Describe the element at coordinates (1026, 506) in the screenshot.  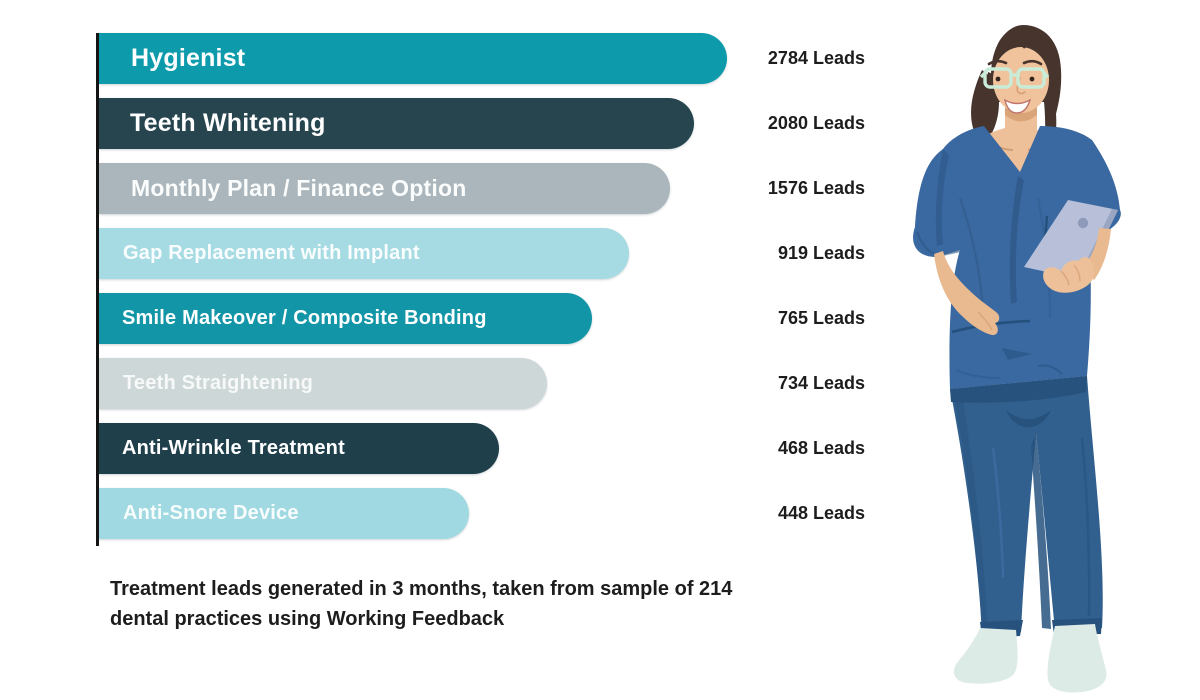
I see `scrub-pants` at that location.